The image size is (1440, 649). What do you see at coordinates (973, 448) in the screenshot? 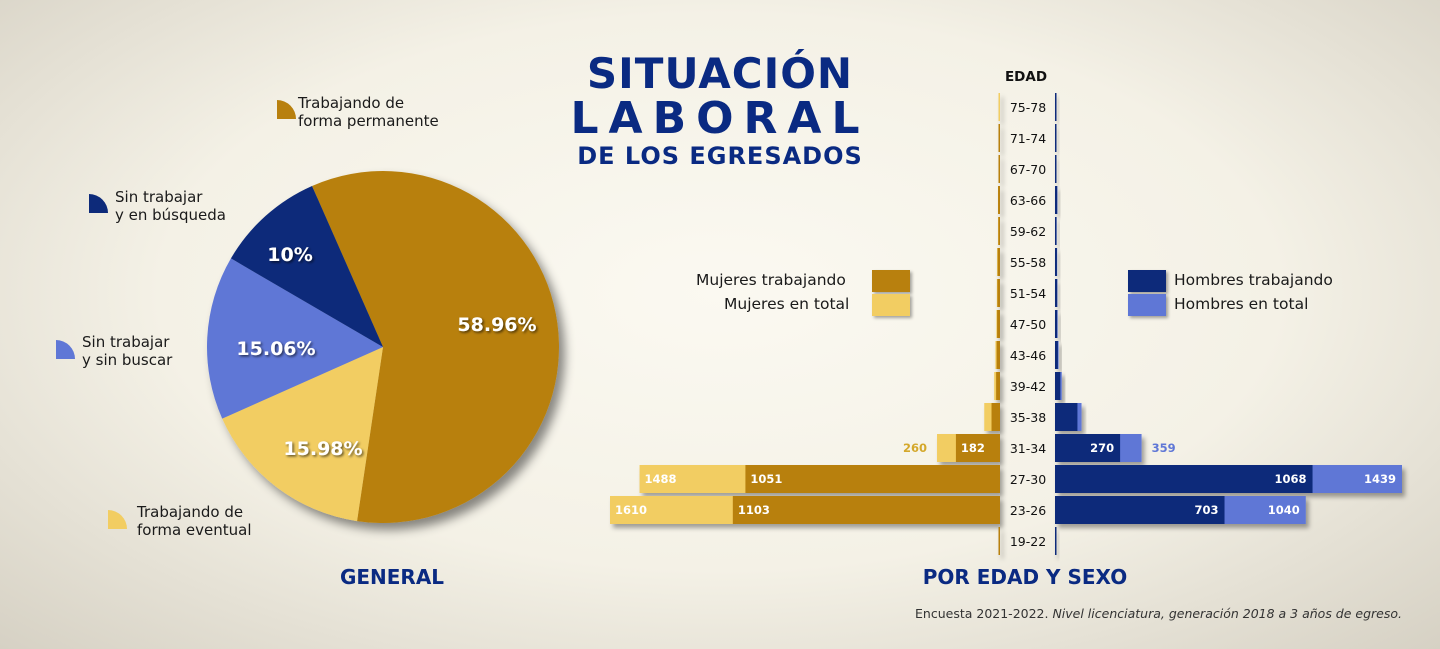
I see `bar-value-label: 182` at bounding box center [973, 448].